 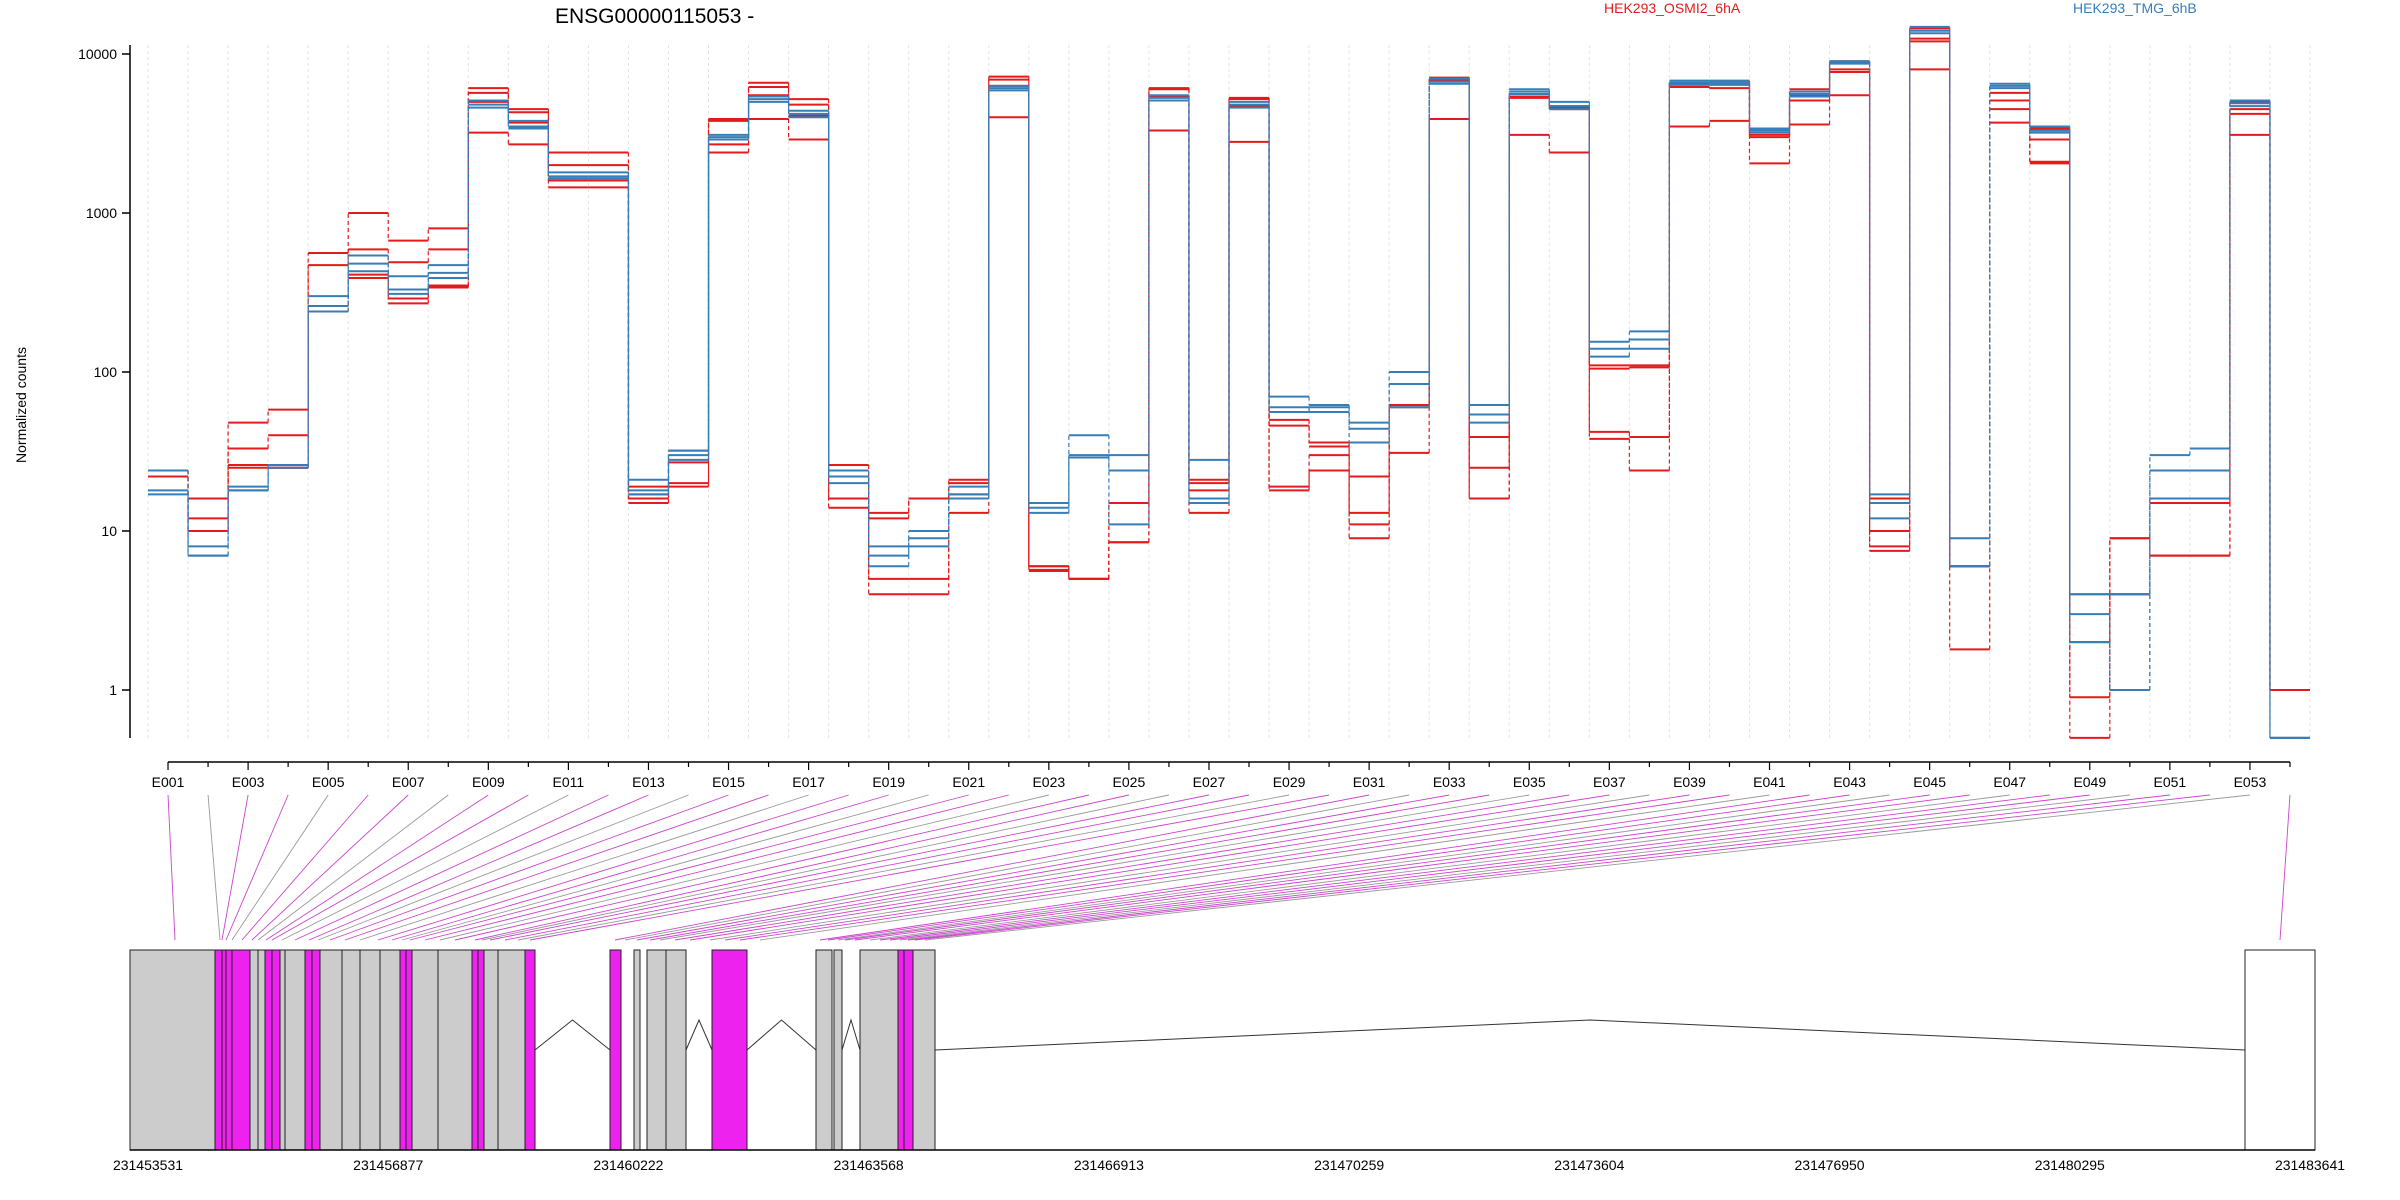 I want to click on y-axis: 1 10 100 1000 10000, so click(x=104, y=391).